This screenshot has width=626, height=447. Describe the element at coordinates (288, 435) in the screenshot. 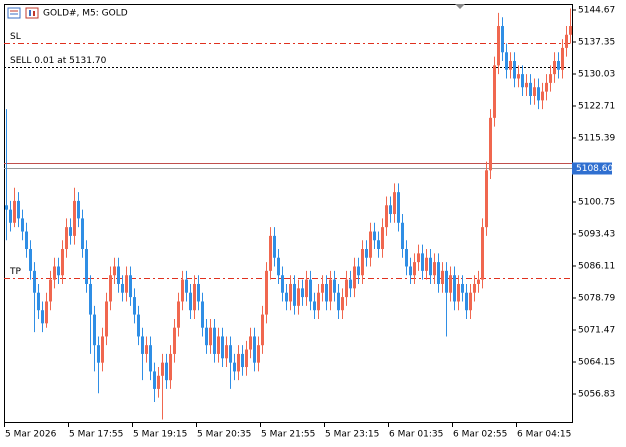

I see `x-tick-label: 5 Mar 21:55` at that location.